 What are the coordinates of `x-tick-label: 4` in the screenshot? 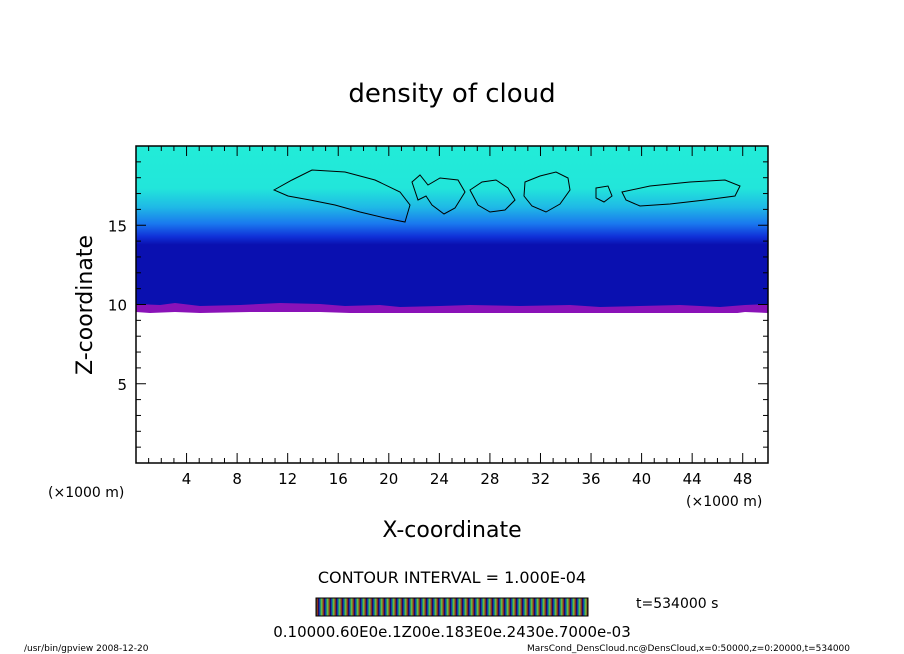 It's located at (187, 479).